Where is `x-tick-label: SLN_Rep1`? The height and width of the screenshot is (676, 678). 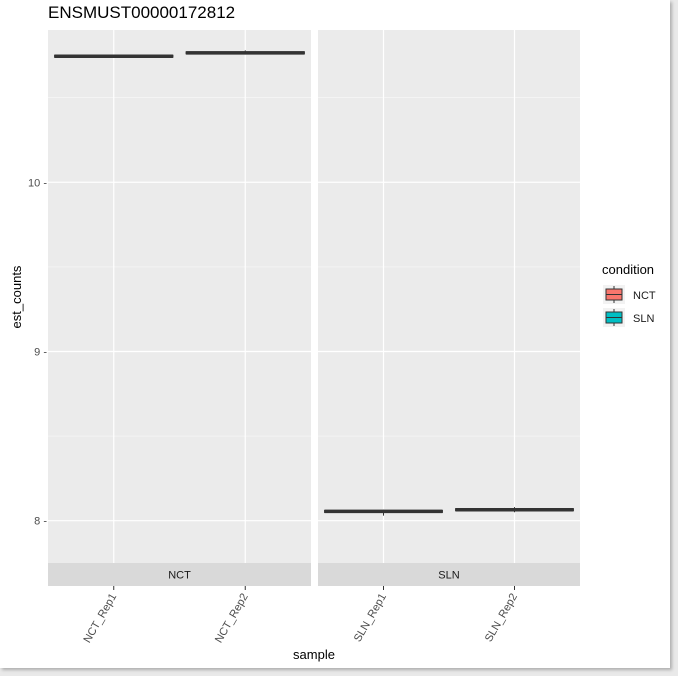
x-tick-label: SLN_Rep1 is located at coordinates (370, 618).